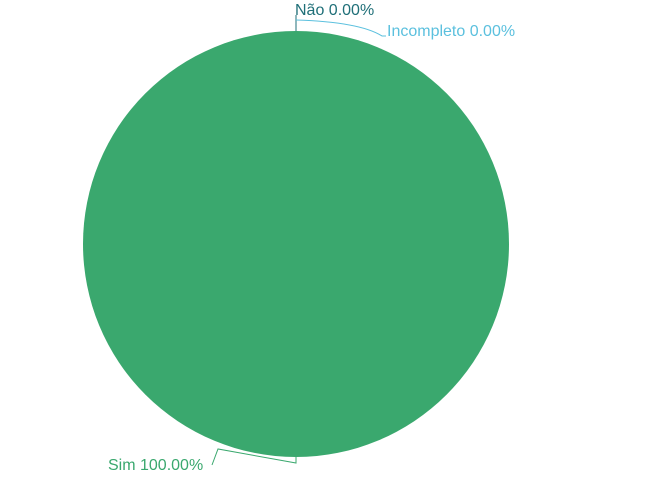 The width and height of the screenshot is (646, 498). Describe the element at coordinates (254, 457) in the screenshot. I see `leader-line-sim` at that location.